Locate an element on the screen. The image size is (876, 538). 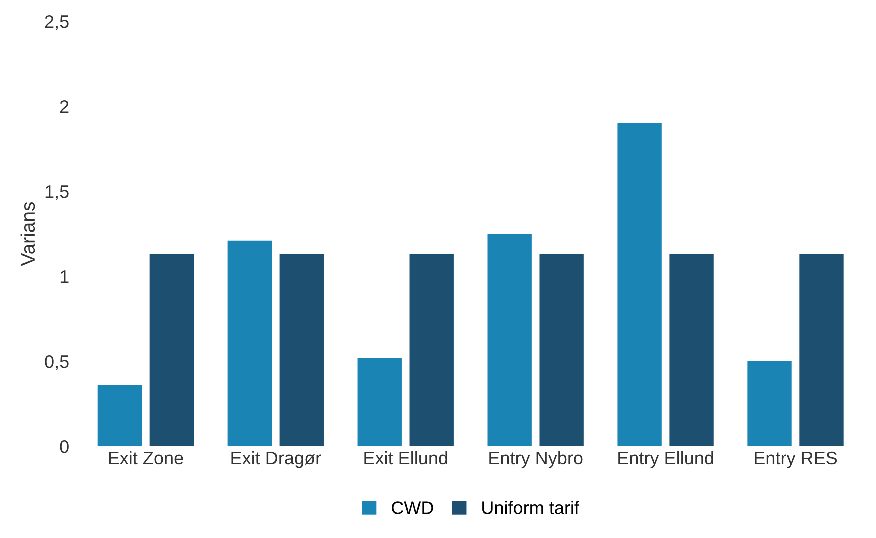
y-tick-label: 2 is located at coordinates (64, 107).